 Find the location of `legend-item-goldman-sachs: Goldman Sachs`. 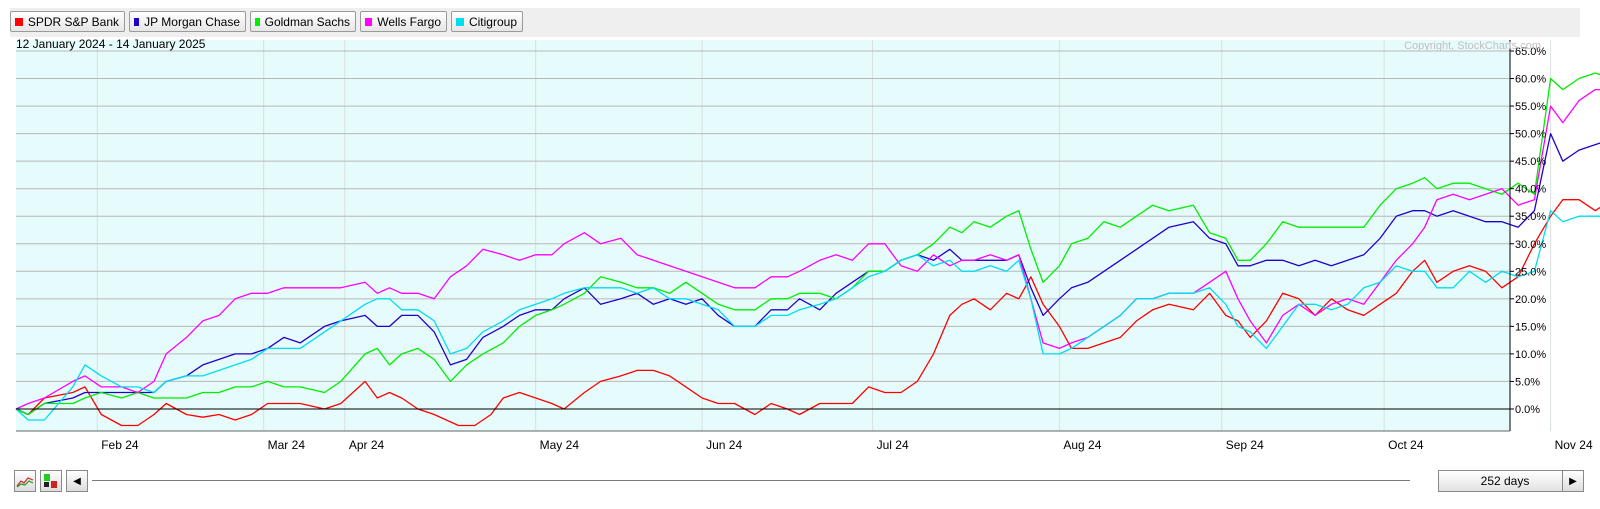

legend-item-goldman-sachs: Goldman Sachs is located at coordinates (303, 21).